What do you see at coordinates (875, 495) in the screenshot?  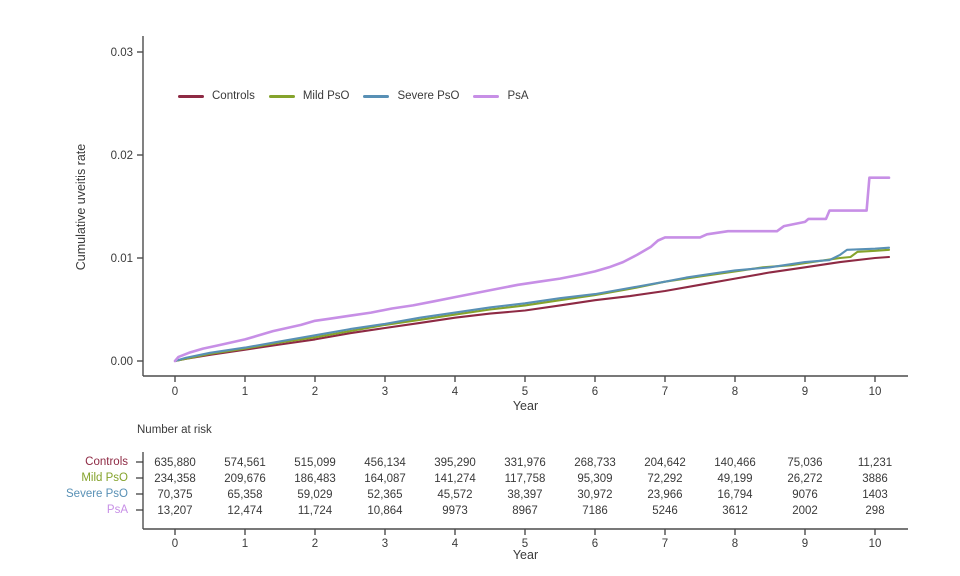 I see `risk-cell: 1403` at bounding box center [875, 495].